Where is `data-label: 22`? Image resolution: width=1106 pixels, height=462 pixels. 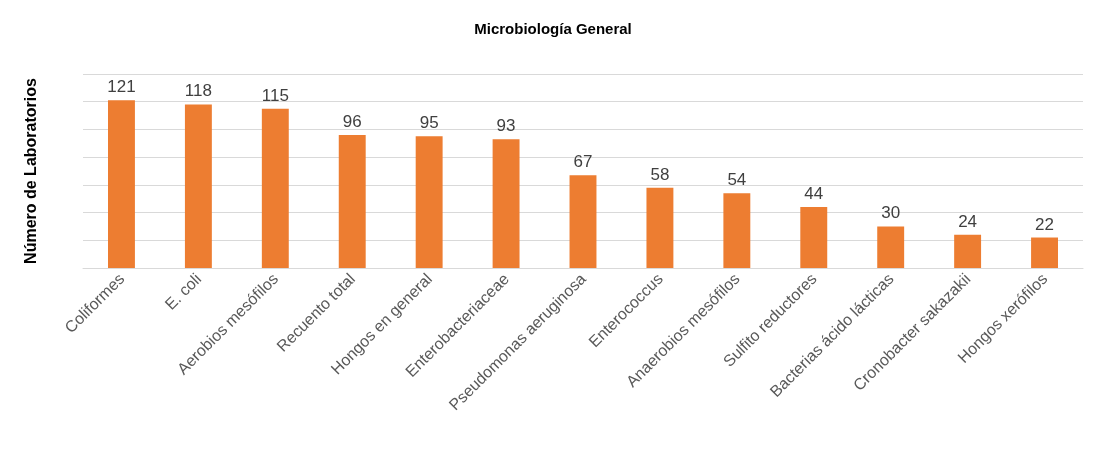
data-label: 22 is located at coordinates (1044, 224).